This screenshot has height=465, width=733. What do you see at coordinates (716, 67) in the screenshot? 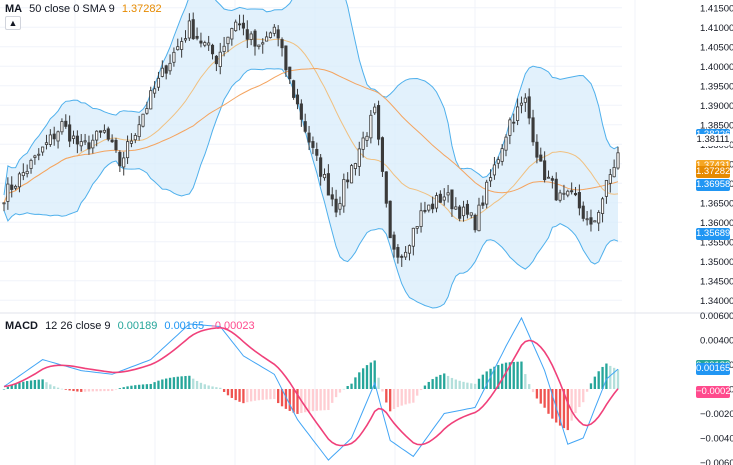
I see `price-tick-label: 1.40000` at bounding box center [716, 67].